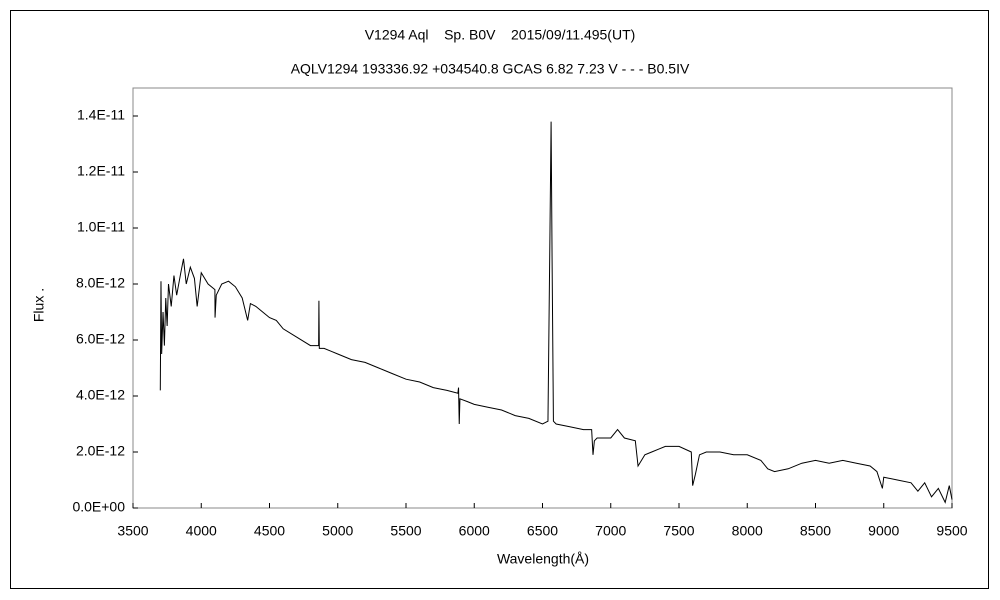 The height and width of the screenshot is (600, 1000). Describe the element at coordinates (101, 115) in the screenshot. I see `y-tick-label: 1.4E-11` at that location.